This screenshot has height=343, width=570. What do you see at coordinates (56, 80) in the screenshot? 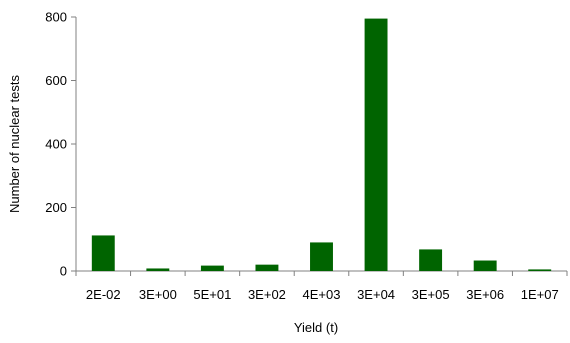
I see `y-tick-label: 600` at bounding box center [56, 80].